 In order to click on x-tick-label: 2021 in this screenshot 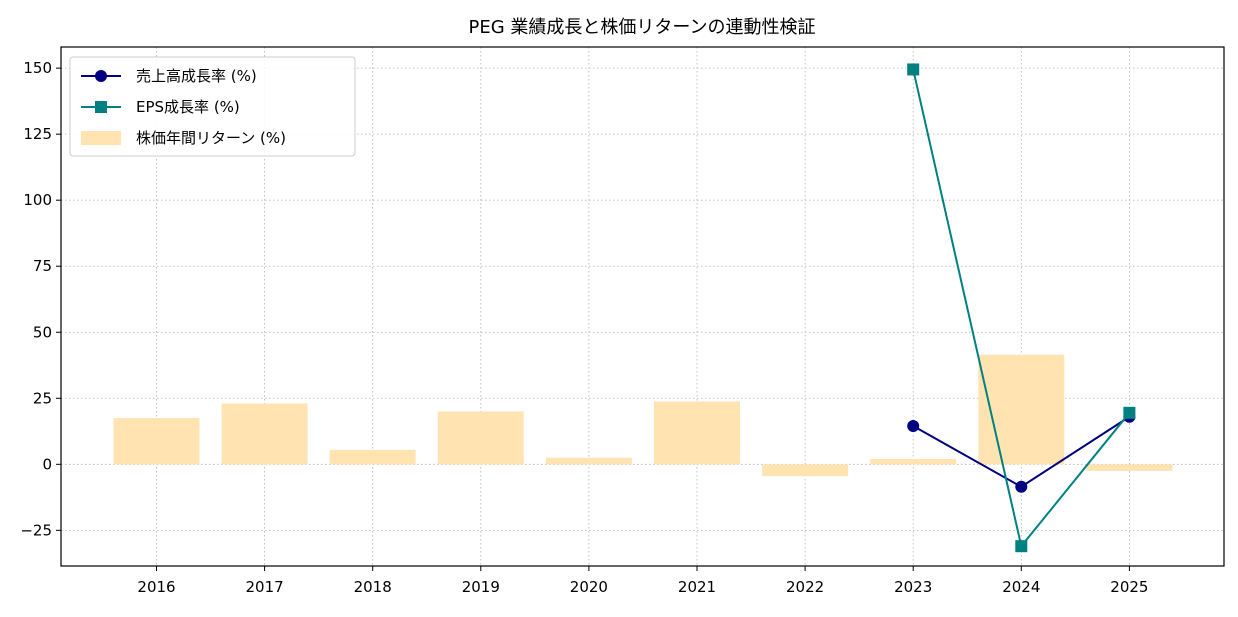, I will do `click(697, 587)`.